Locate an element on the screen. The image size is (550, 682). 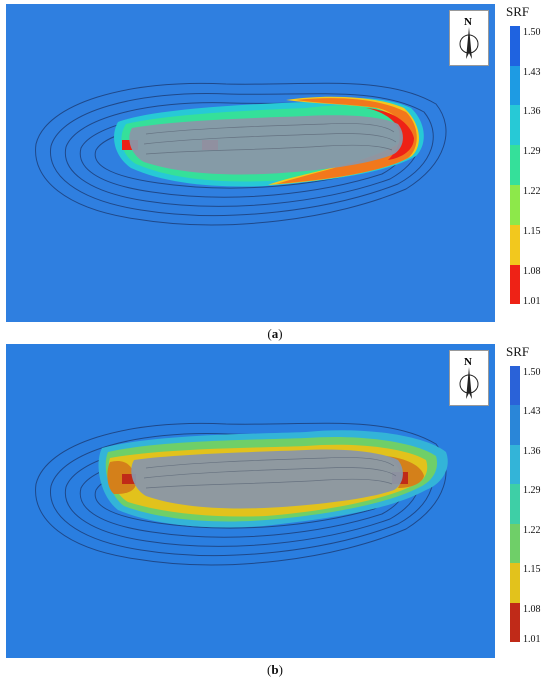
north-arrow-b: N is located at coordinates (469, 378).